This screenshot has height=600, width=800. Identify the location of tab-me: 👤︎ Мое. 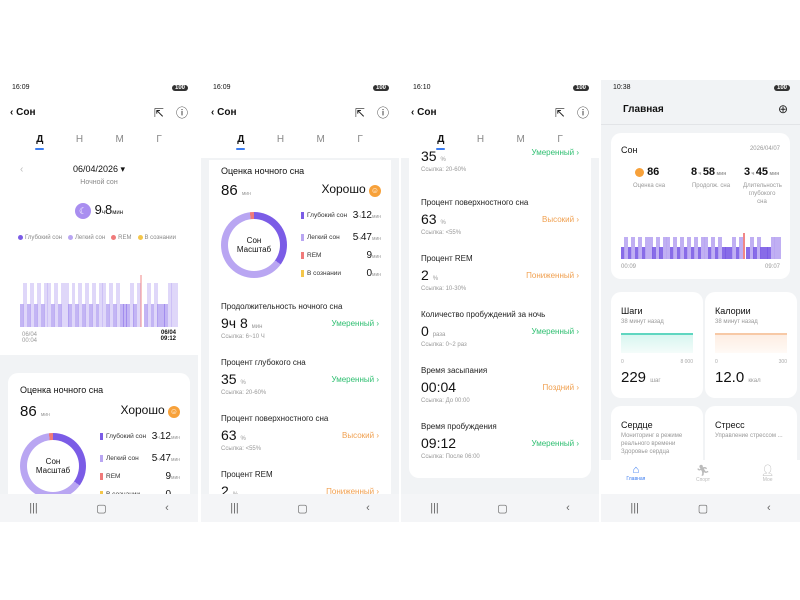
(767, 474).